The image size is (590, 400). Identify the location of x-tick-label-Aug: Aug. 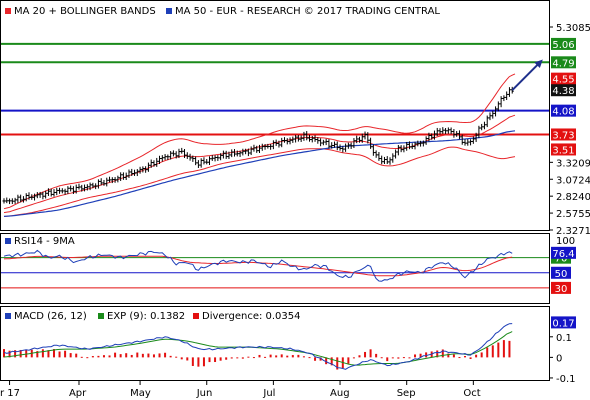
(340, 393).